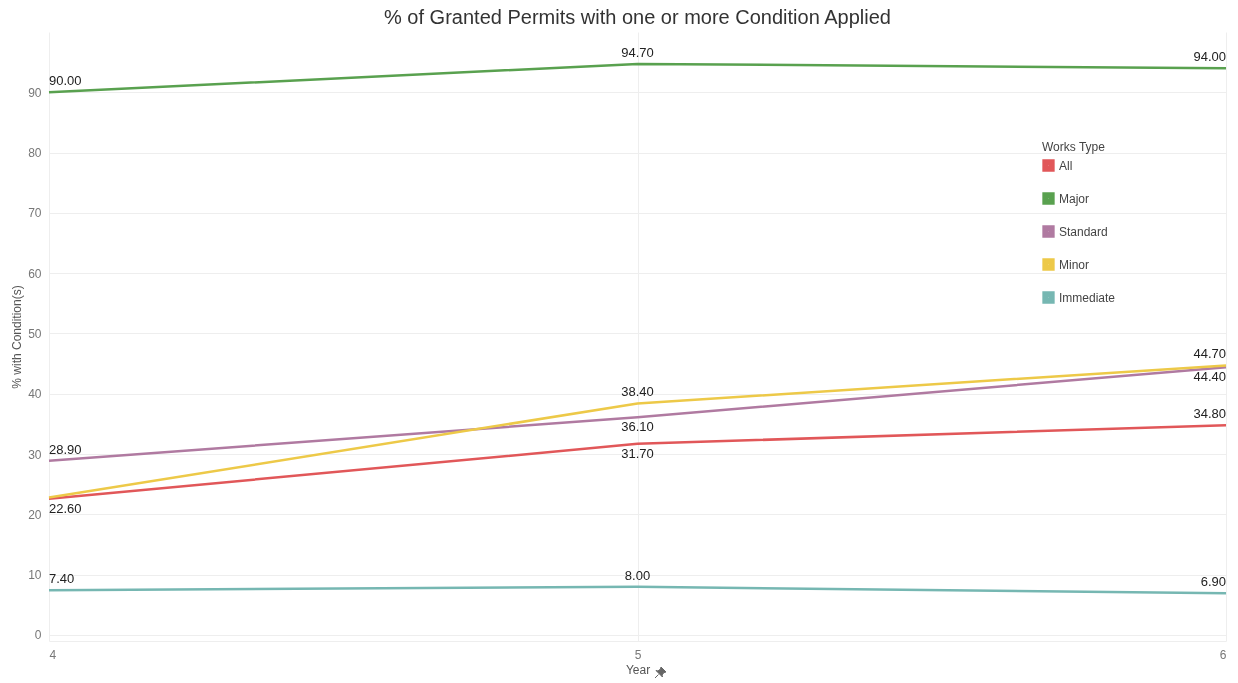 The image size is (1238, 683). Describe the element at coordinates (53, 654) in the screenshot. I see `x-tick-label: 4` at that location.